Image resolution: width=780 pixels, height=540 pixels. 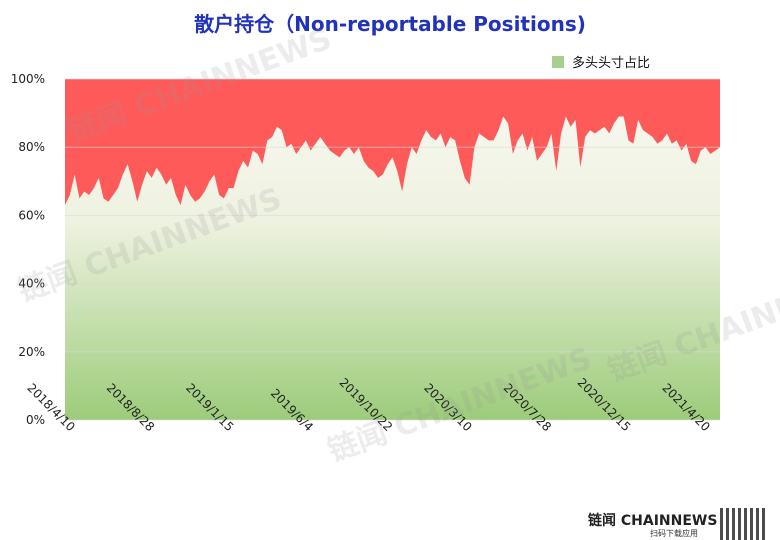 What do you see at coordinates (31, 352) in the screenshot?
I see `y-tick-label: 20%` at bounding box center [31, 352].